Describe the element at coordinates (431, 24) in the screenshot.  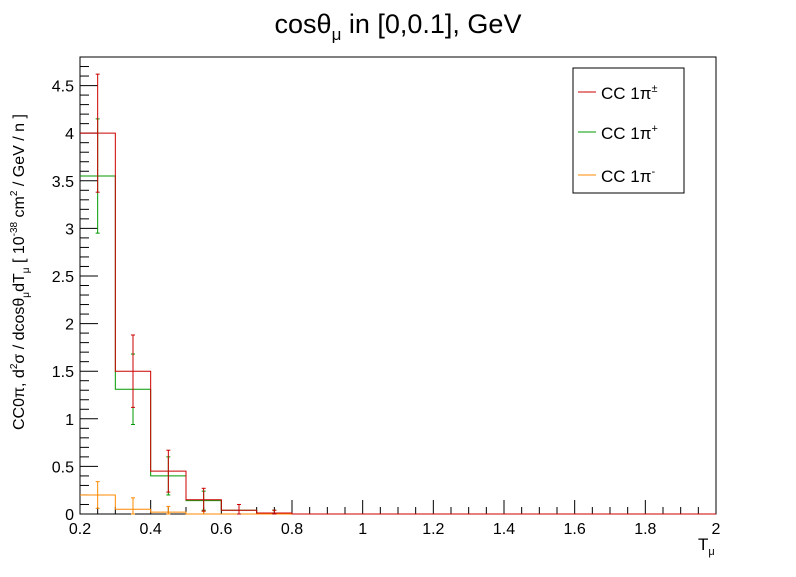
I see `title-rest: in [0,0.1], GeV` at that location.